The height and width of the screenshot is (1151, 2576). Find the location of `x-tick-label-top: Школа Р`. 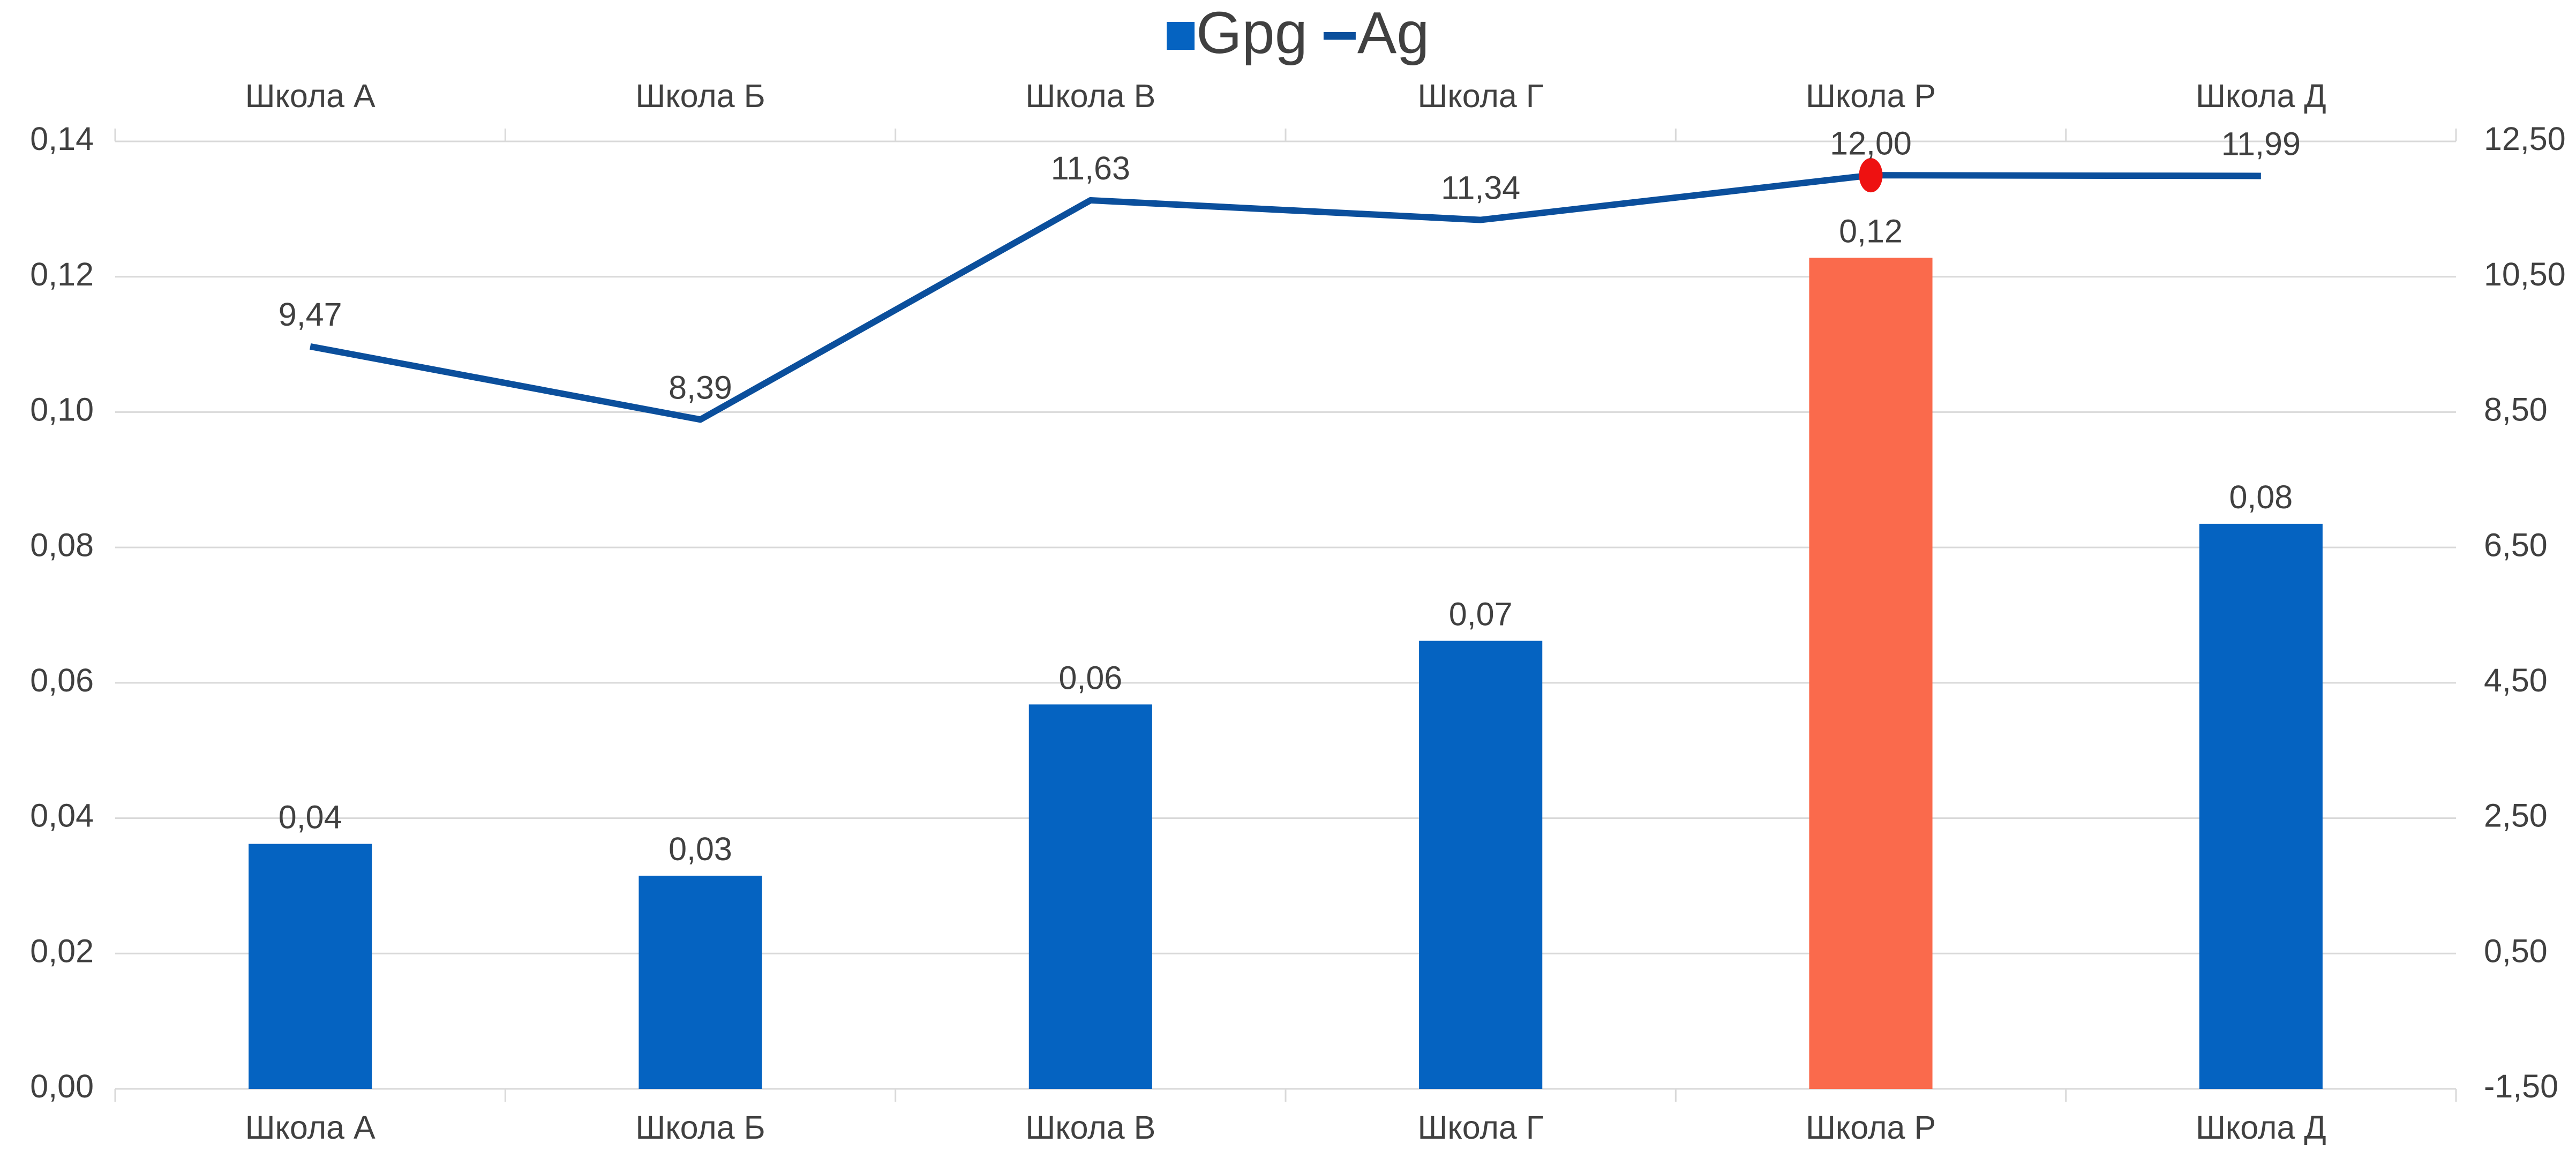

x-tick-label-top: Школа Р is located at coordinates (1871, 96).